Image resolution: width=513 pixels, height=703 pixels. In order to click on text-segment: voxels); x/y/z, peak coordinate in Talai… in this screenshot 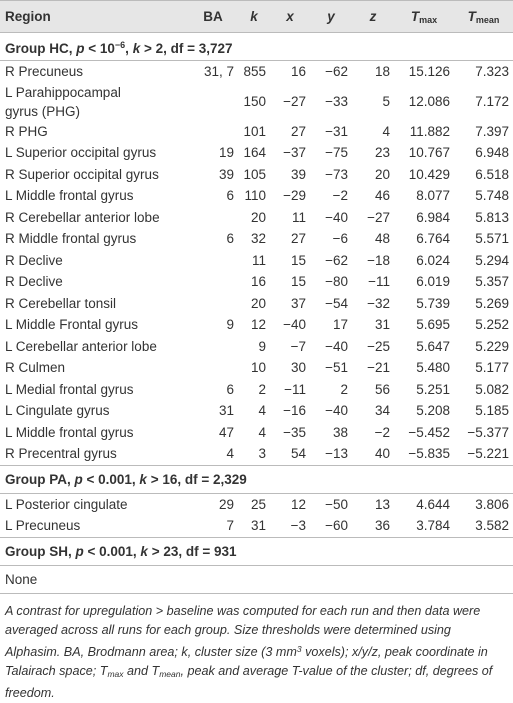, I will do `click(246, 661)`.